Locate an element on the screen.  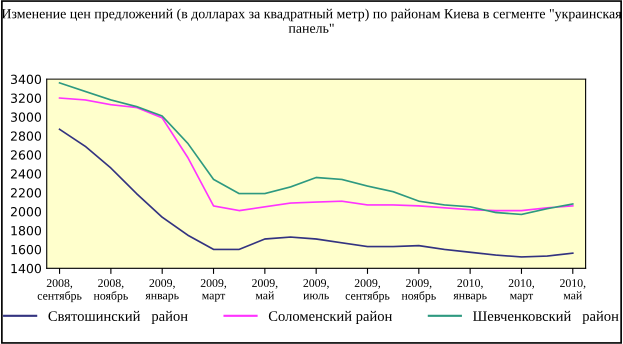
x-tick-label: 2010, январь is located at coordinates (470, 290).